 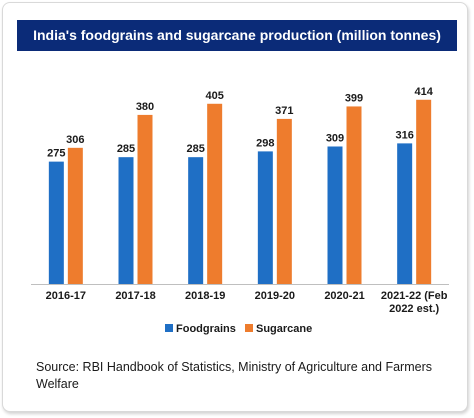 What do you see at coordinates (56, 154) in the screenshot?
I see `data-label-foodgrains-1: 275` at bounding box center [56, 154].